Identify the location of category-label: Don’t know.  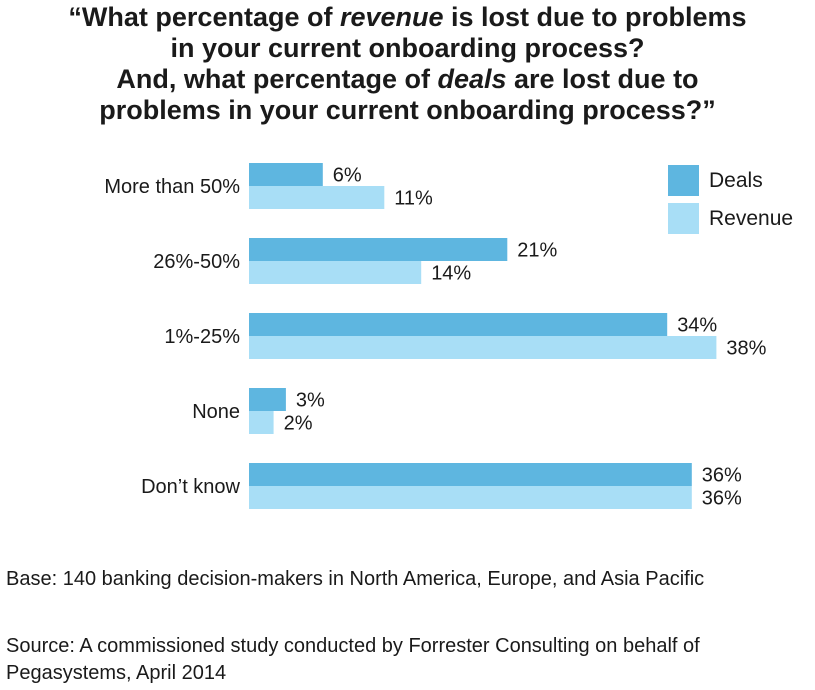
(190, 487).